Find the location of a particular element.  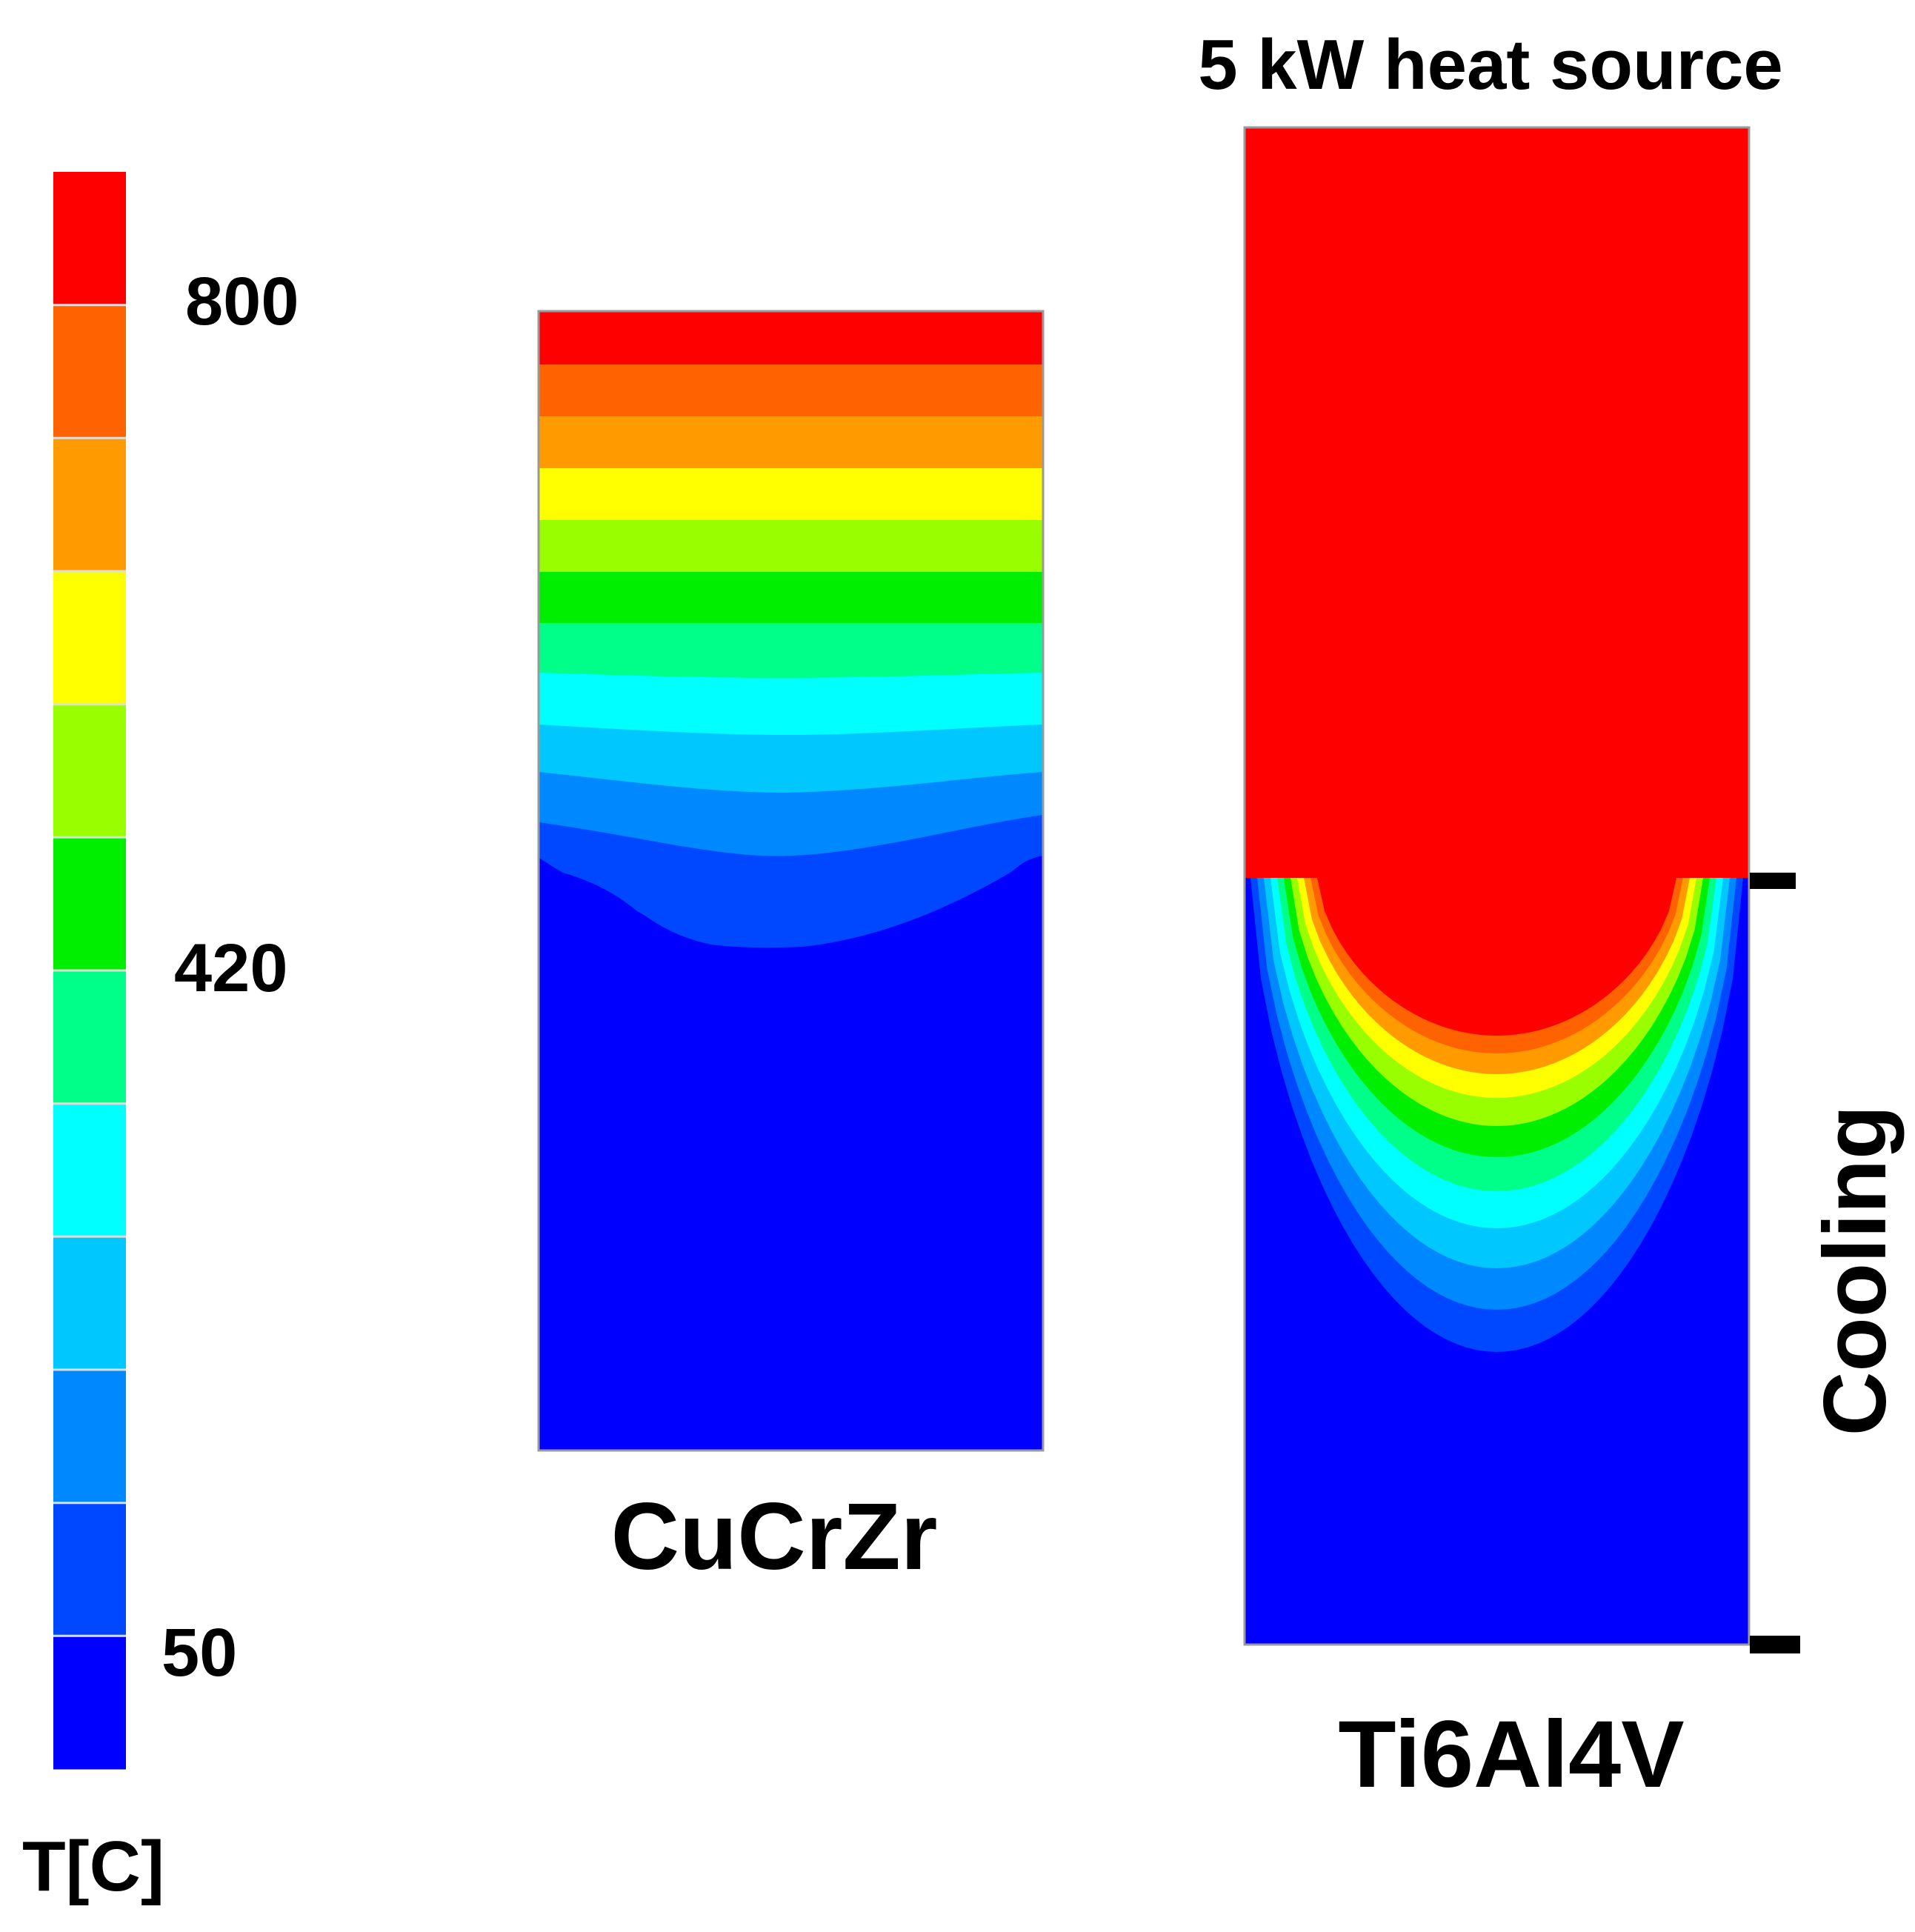

colorbar-tick-800: 800 is located at coordinates (242, 301).